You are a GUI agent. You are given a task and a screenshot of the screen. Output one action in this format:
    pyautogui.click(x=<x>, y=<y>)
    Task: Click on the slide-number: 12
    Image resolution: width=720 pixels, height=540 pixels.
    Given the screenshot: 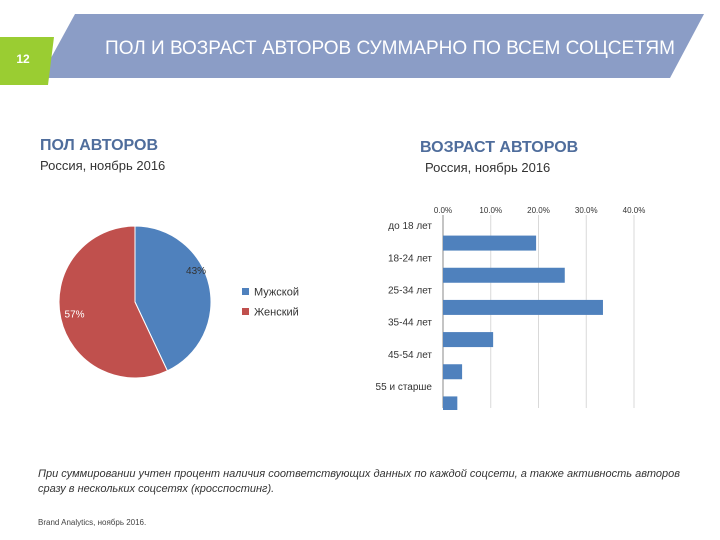 What is the action you would take?
    pyautogui.click(x=23, y=59)
    